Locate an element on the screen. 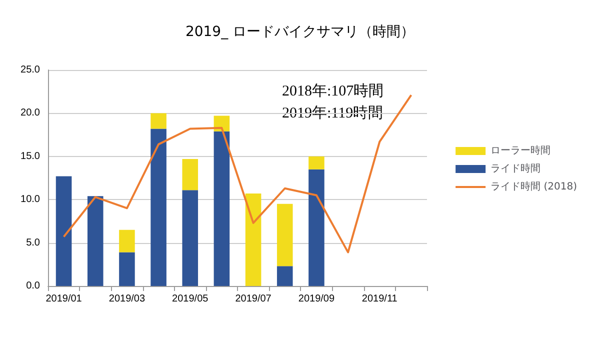 This screenshot has height=338, width=600. y-tick-label: 0.0 is located at coordinates (33, 286).